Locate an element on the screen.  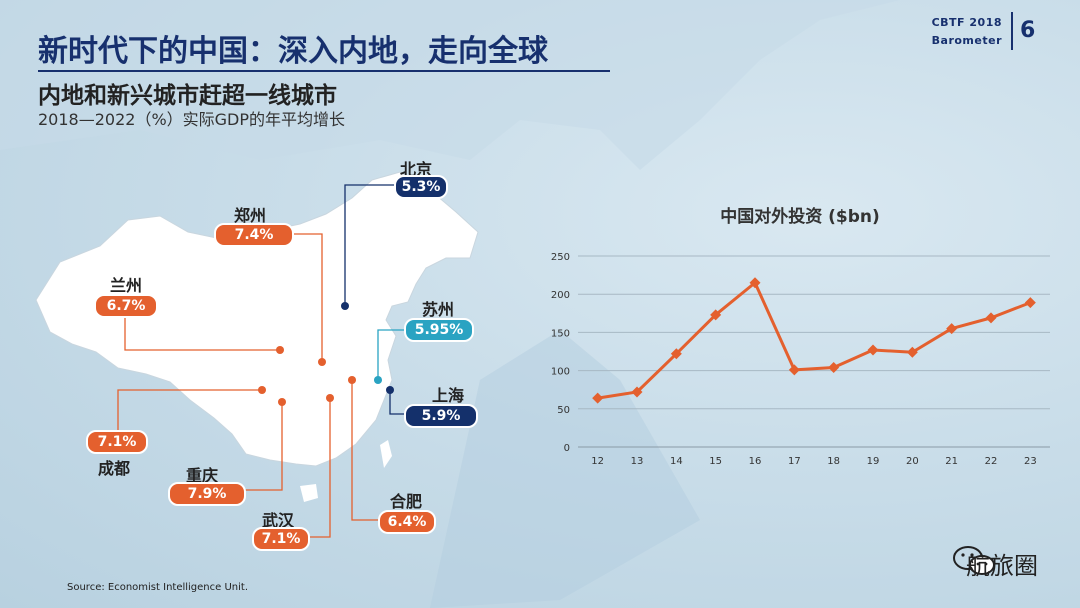
leader-chengdu is located at coordinates (189, 409).